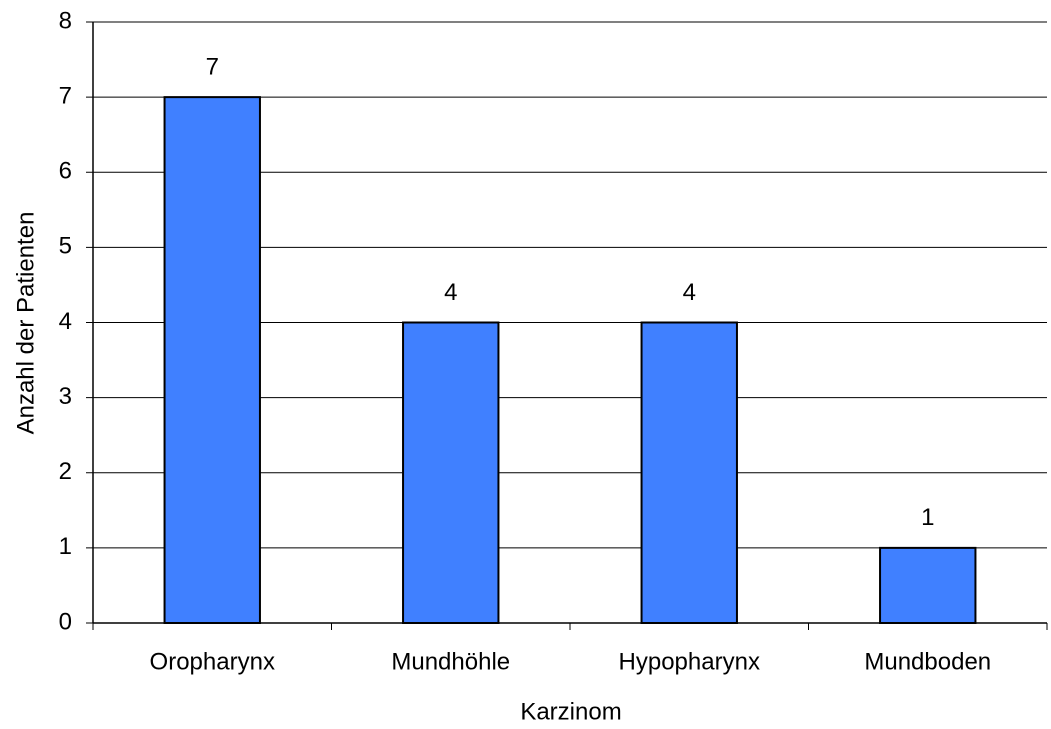 This screenshot has height=729, width=1051. Describe the element at coordinates (65, 20) in the screenshot. I see `y-tick-label: 8` at that location.